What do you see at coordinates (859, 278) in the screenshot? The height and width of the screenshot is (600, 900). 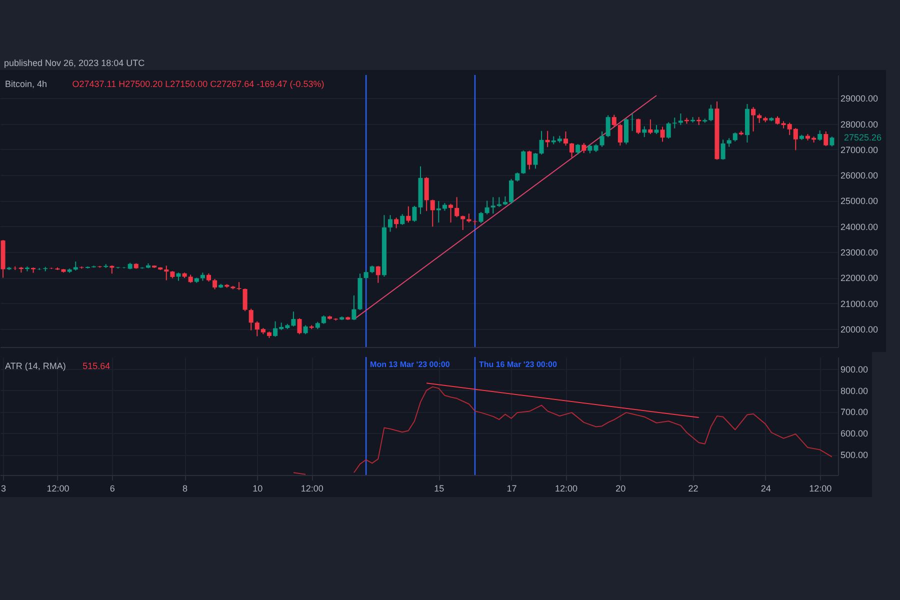 I see `y-tick-label: 22000.00` at bounding box center [859, 278].